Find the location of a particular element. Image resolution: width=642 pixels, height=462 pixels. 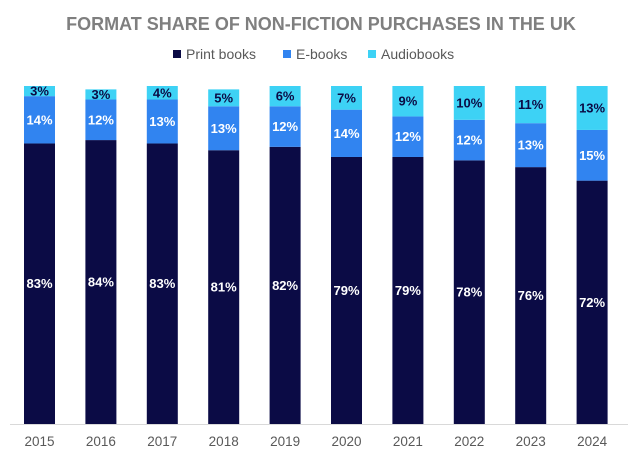

bar-e-books-2019 is located at coordinates (285, 126).